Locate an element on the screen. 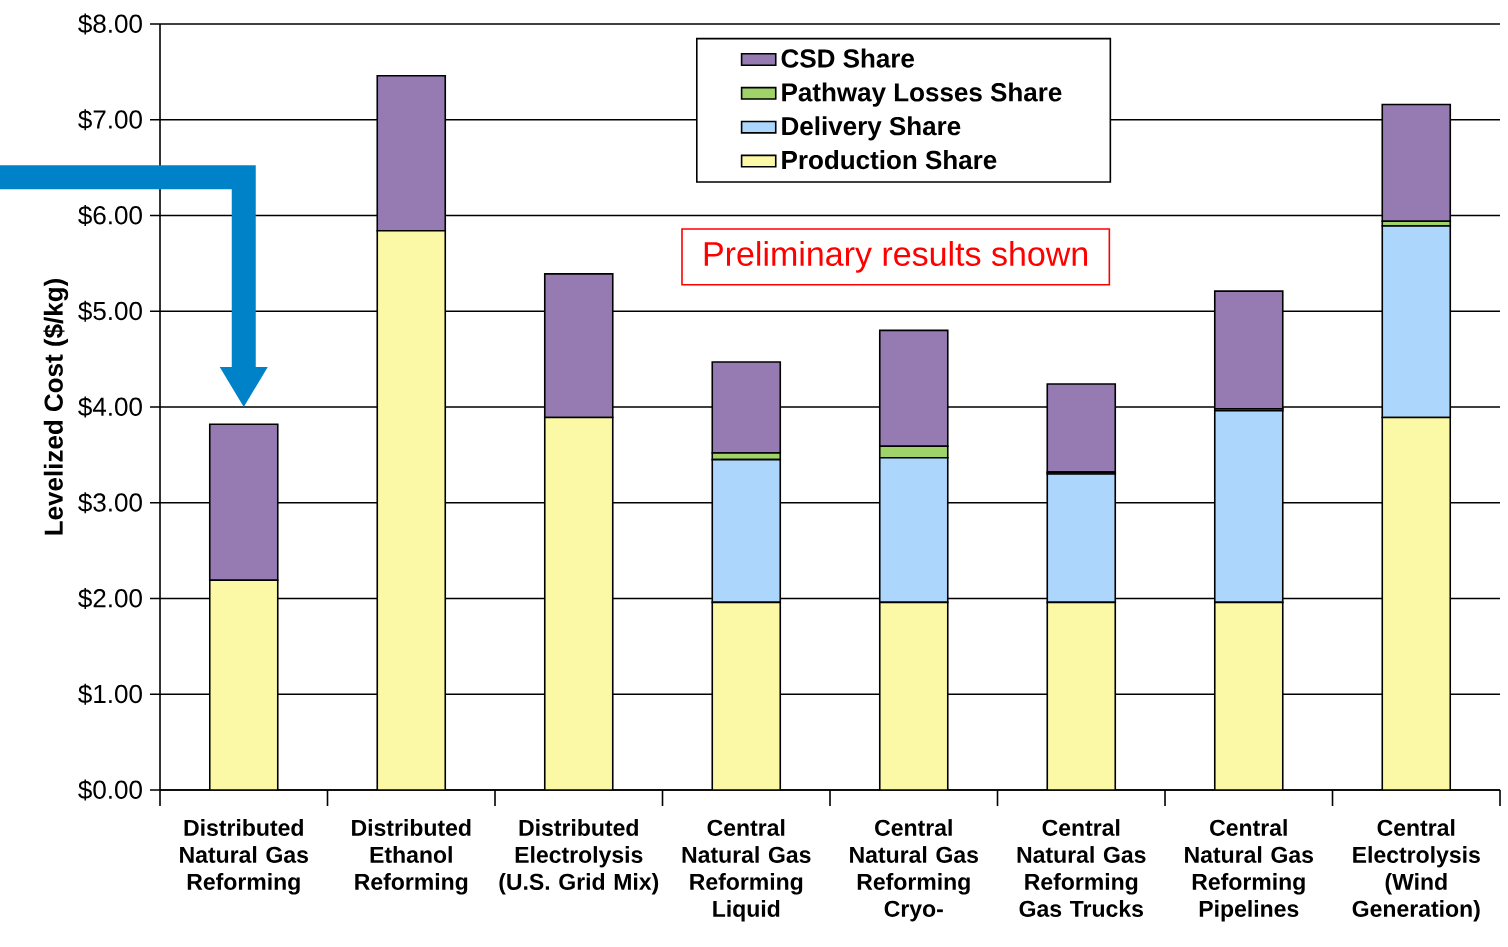 The width and height of the screenshot is (1508, 947). y-axis-title: Levelized Cost ($/kg) is located at coordinates (56, 407).